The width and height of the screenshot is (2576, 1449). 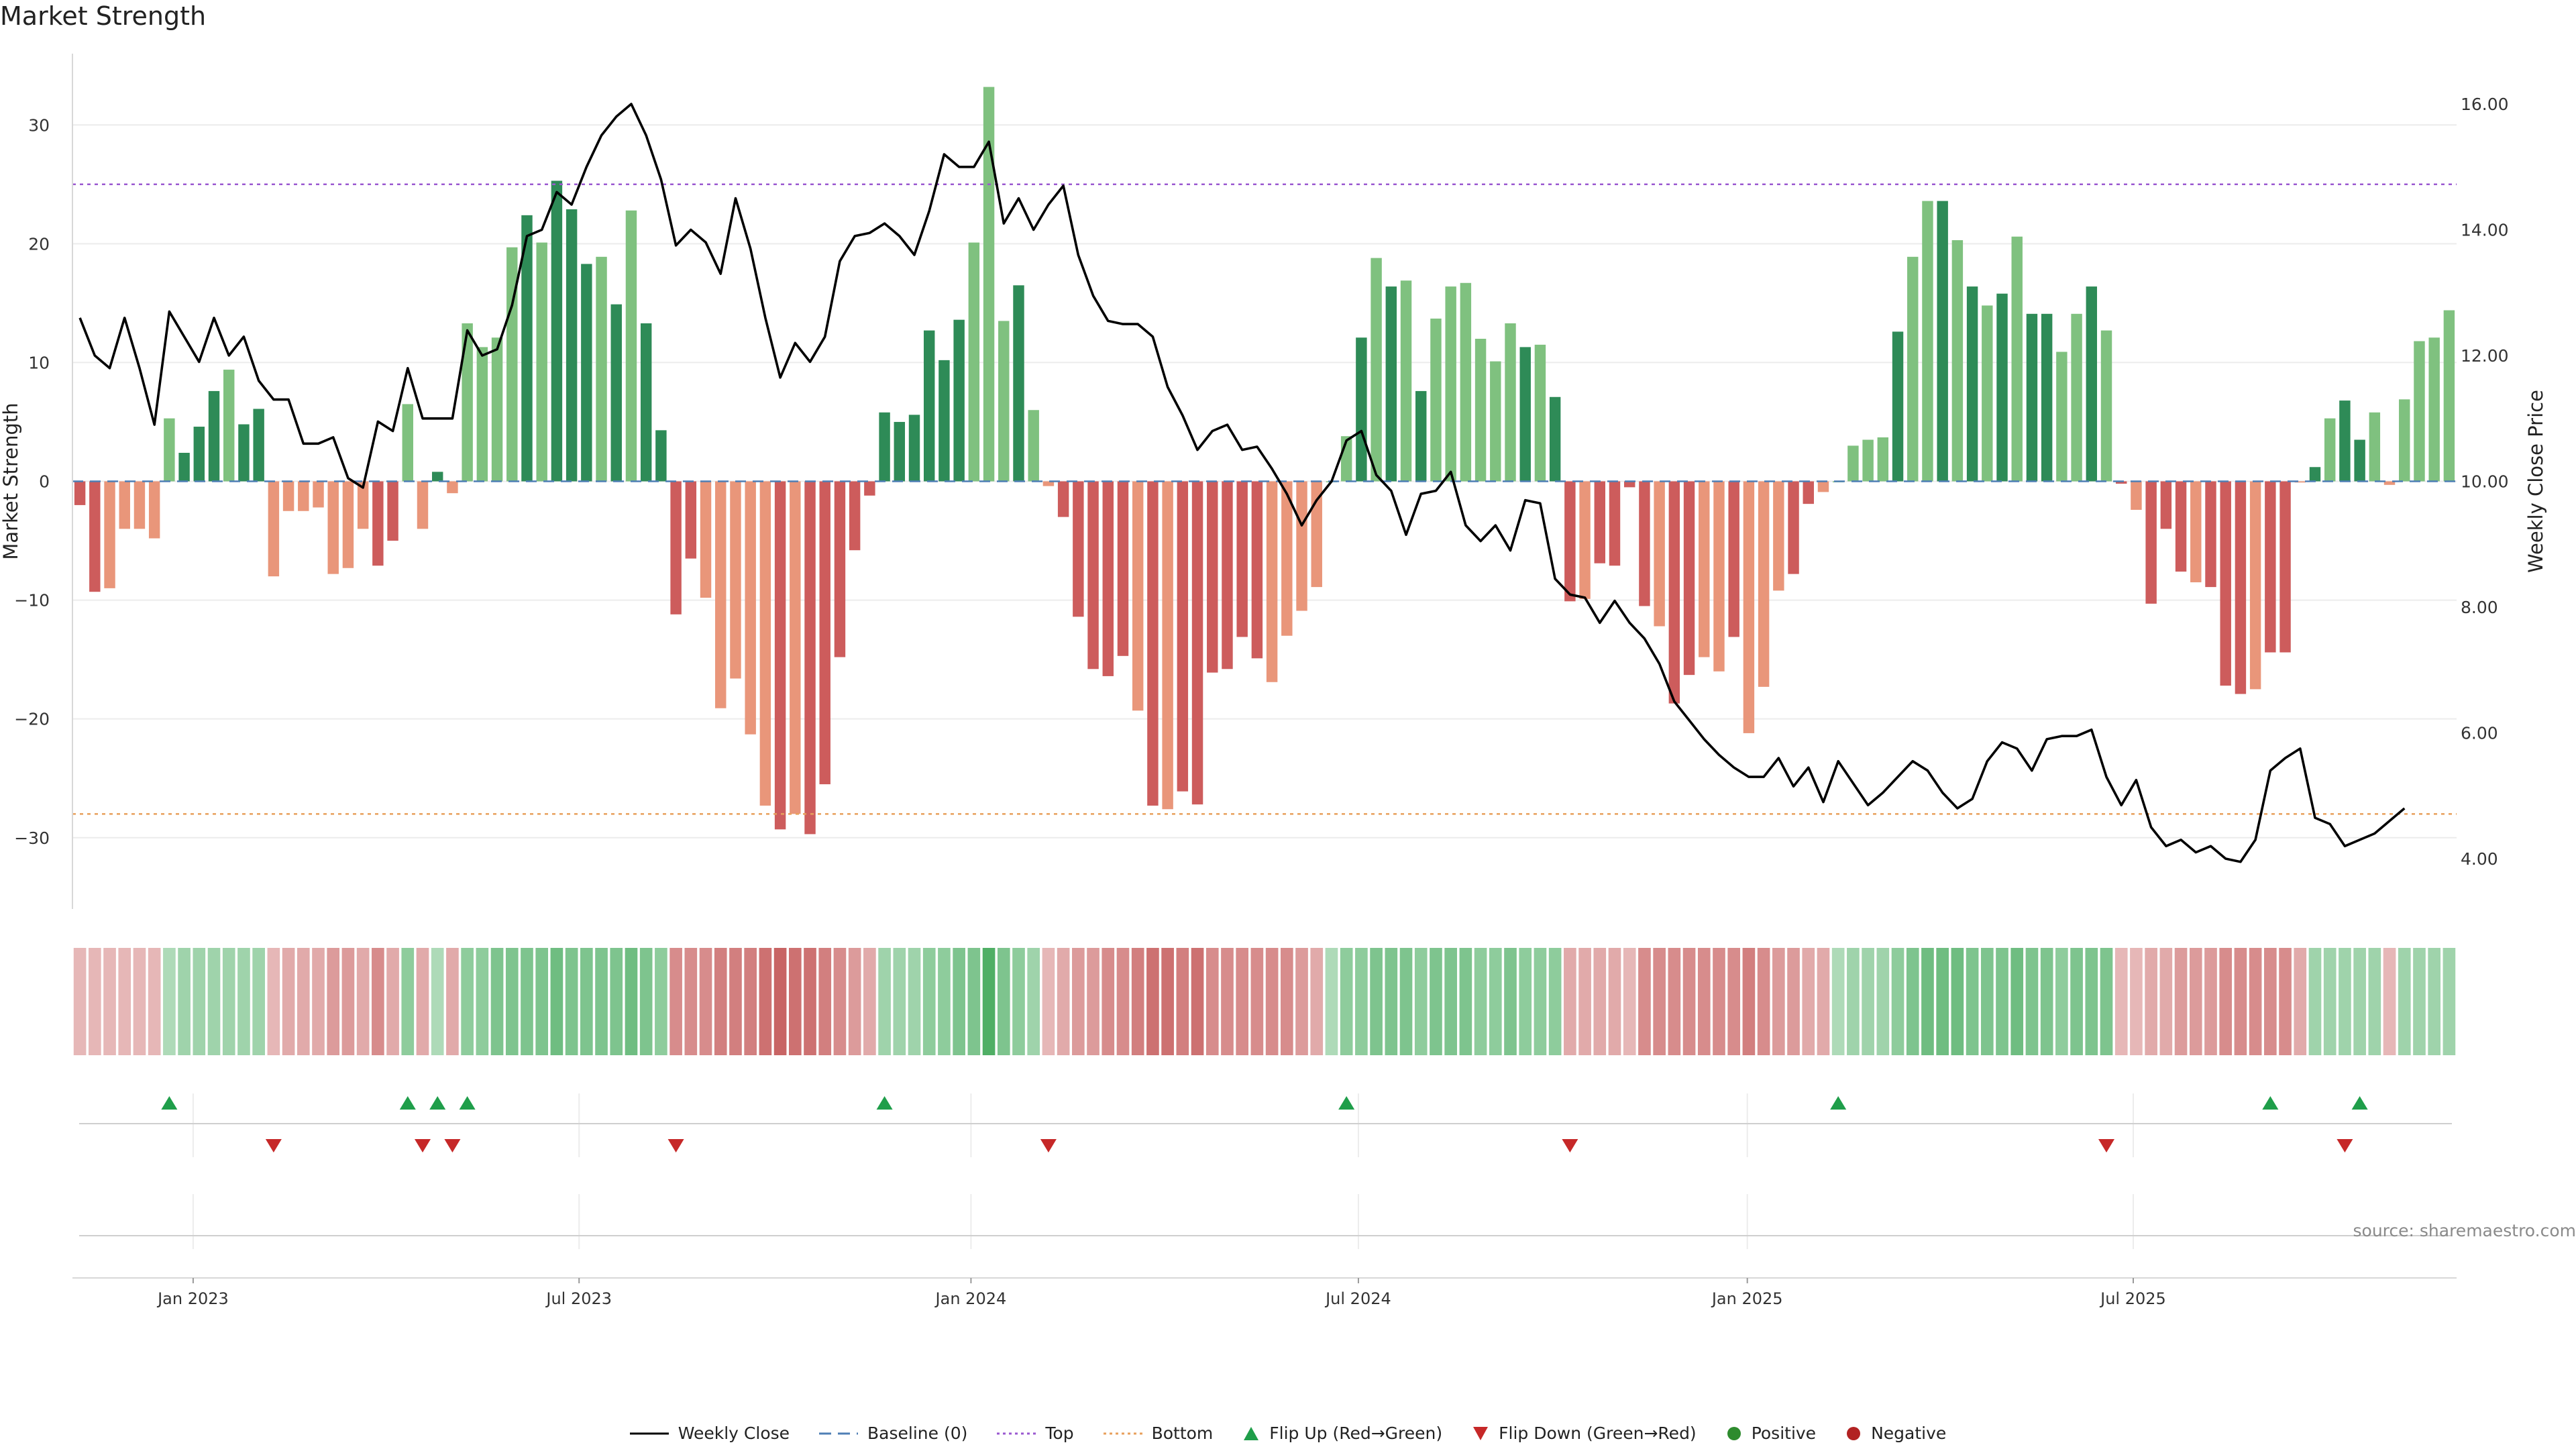 What do you see at coordinates (734, 1433) in the screenshot?
I see `legend-label: Weekly Close` at bounding box center [734, 1433].